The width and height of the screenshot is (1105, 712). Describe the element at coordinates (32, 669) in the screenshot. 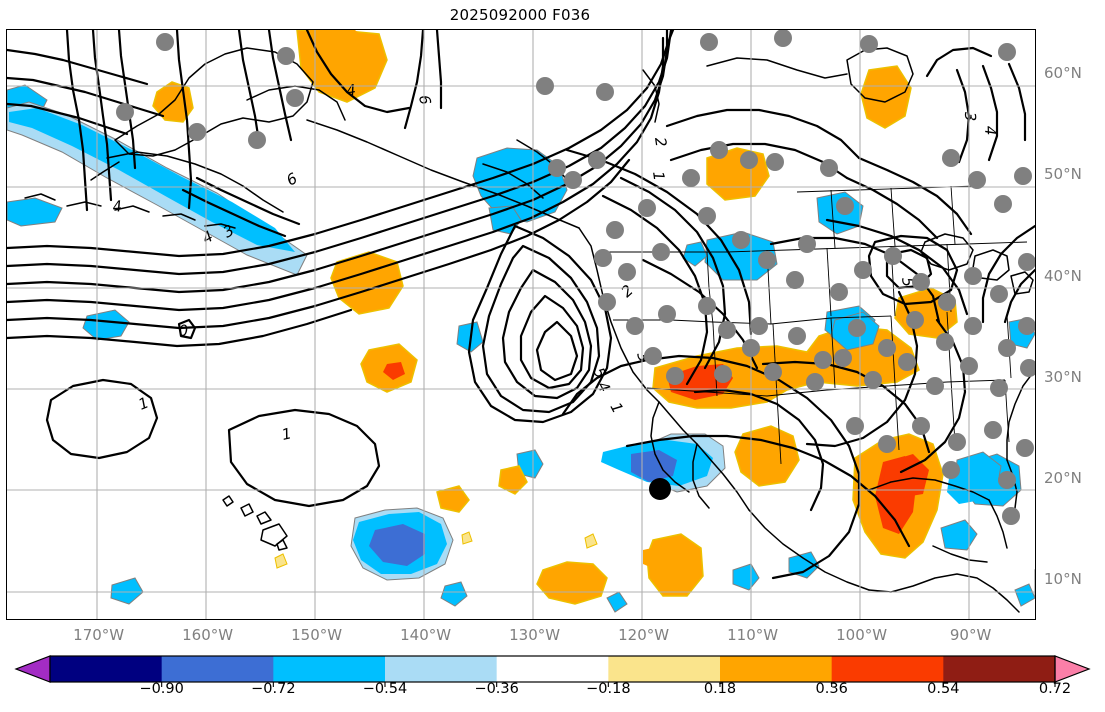

I see `colorbar-extend-low` at that location.